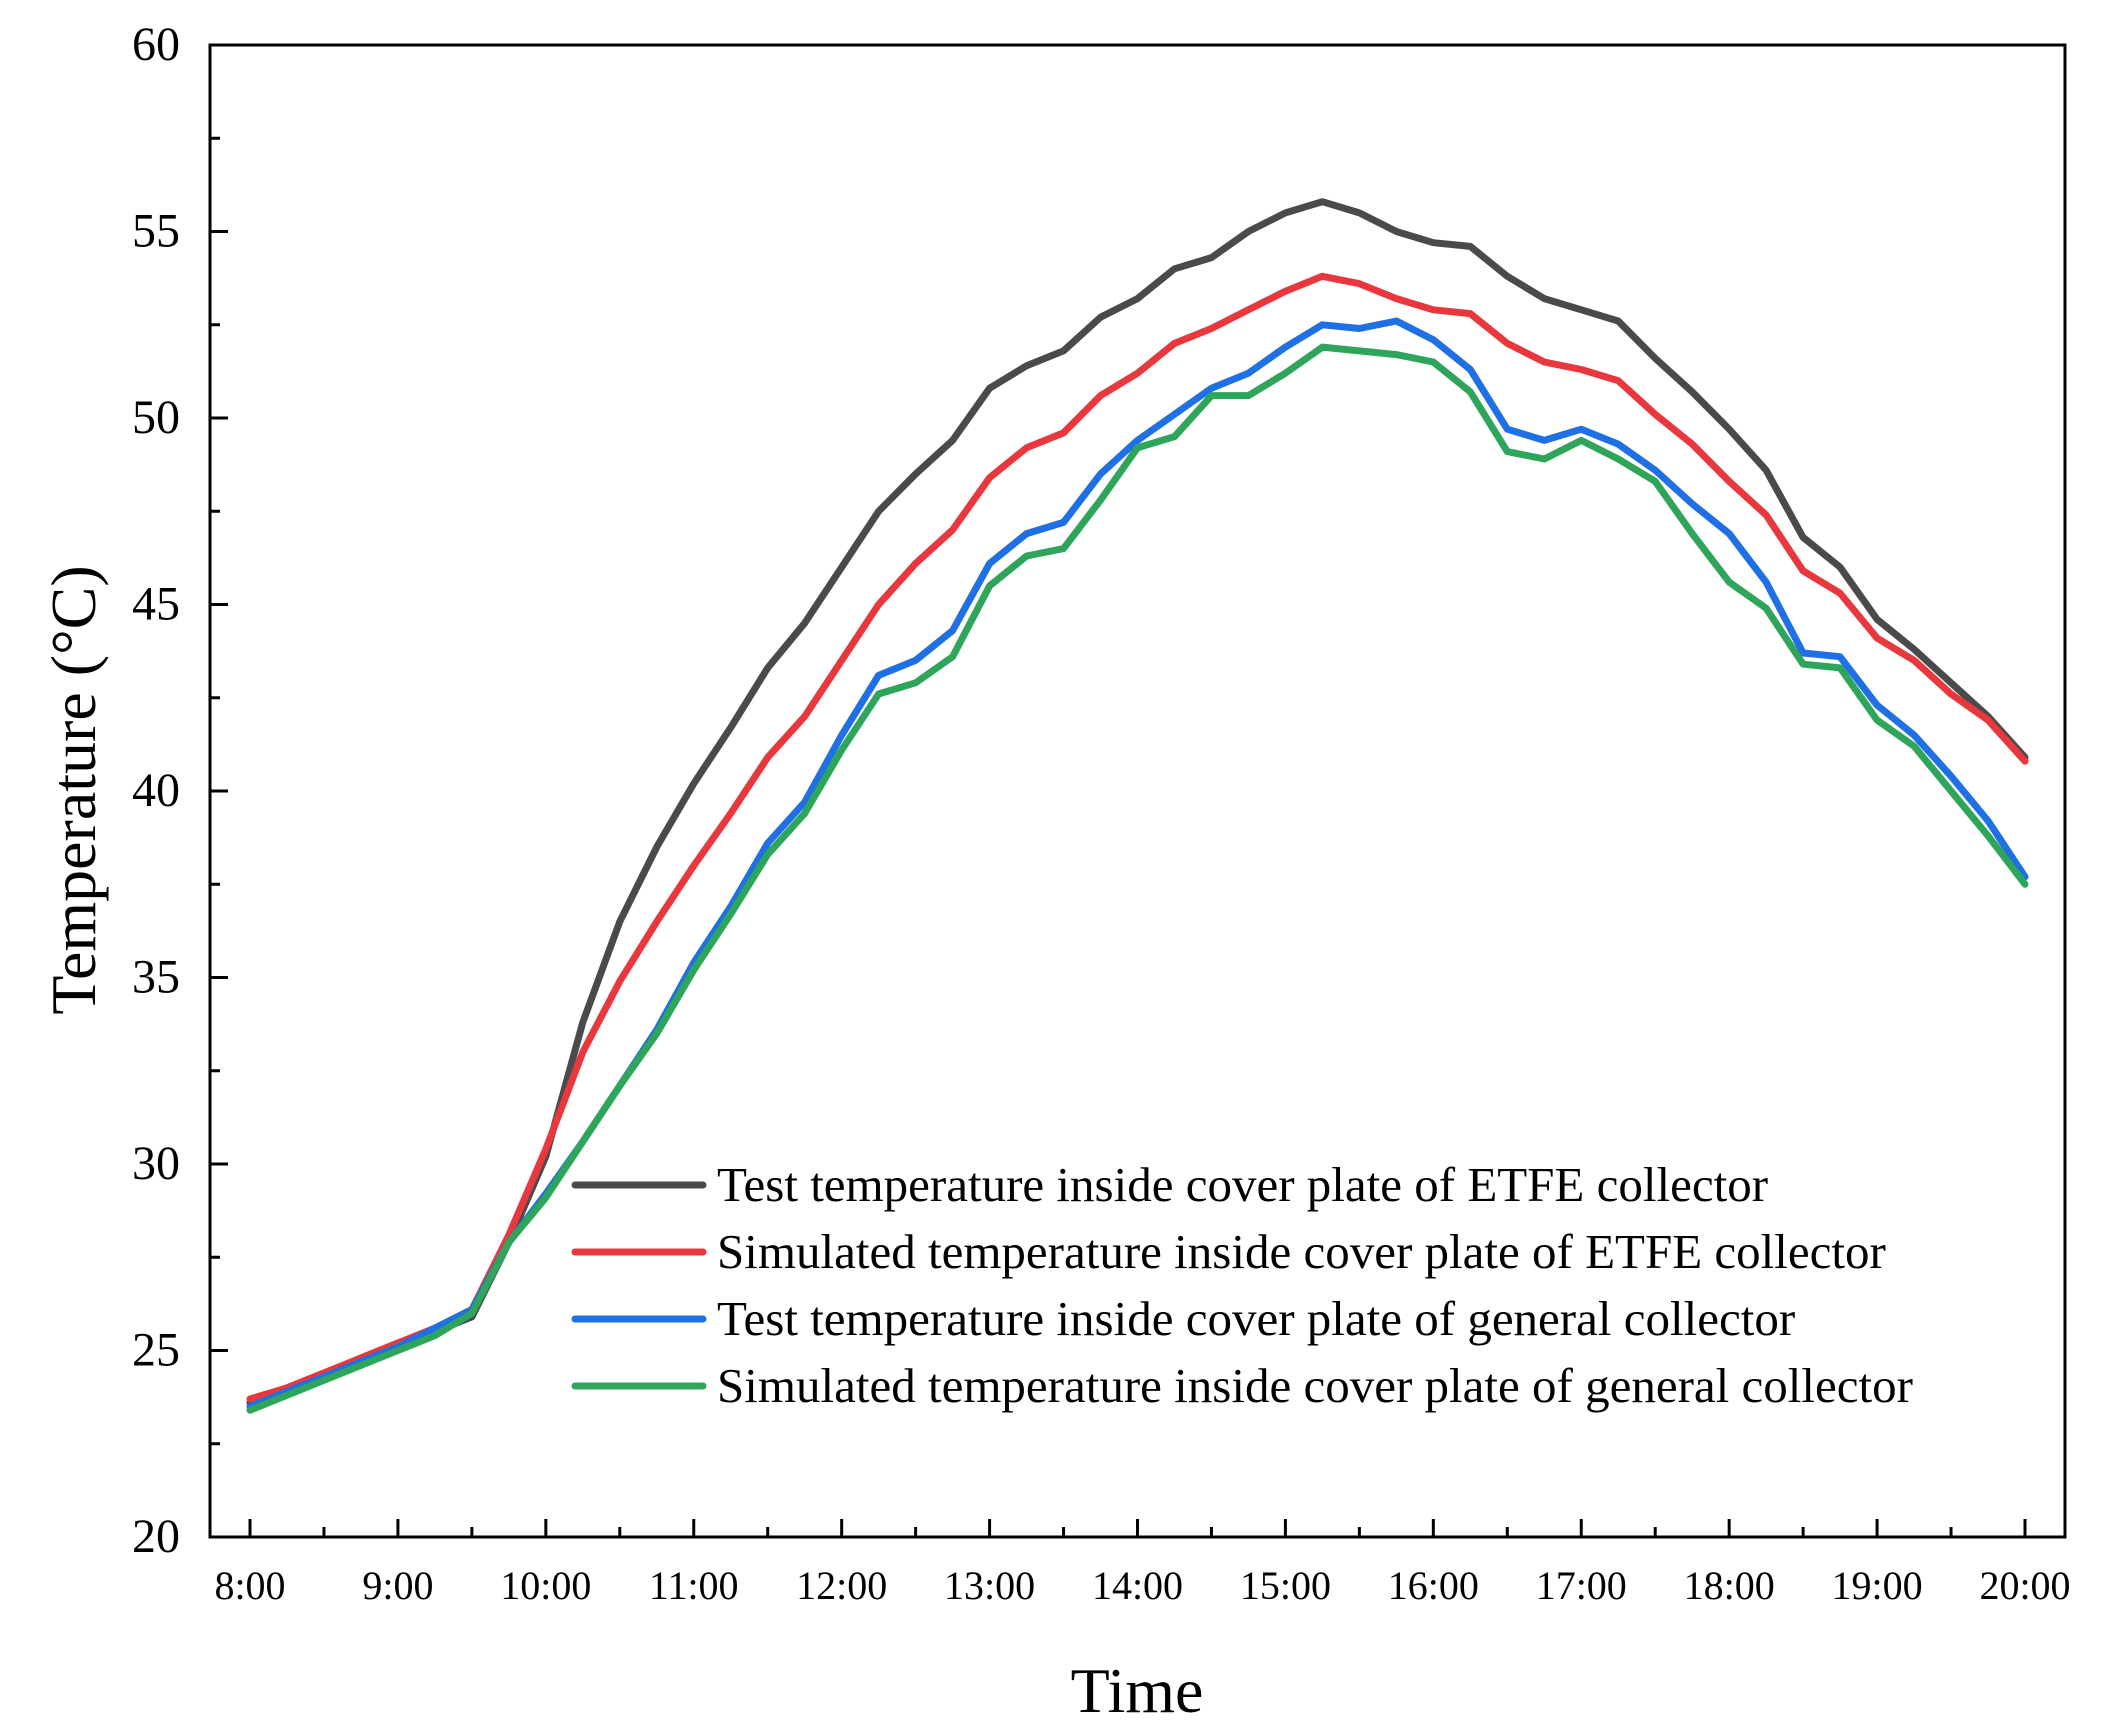 Image resolution: width=2110 pixels, height=1728 pixels. What do you see at coordinates (1137, 1690) in the screenshot?
I see `x-axis-title: Time` at bounding box center [1137, 1690].